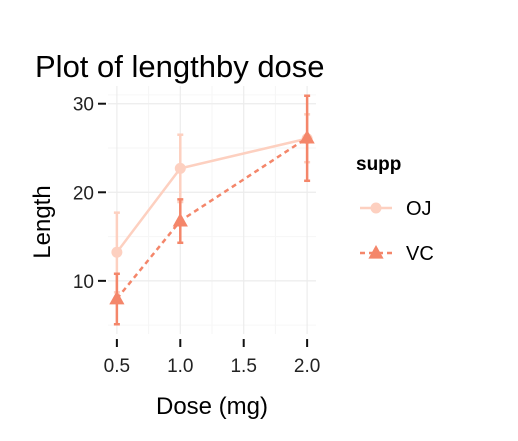 Image resolution: width=518 pixels, height=441 pixels. I want to click on legend-item-oj: OJ, so click(396, 209).